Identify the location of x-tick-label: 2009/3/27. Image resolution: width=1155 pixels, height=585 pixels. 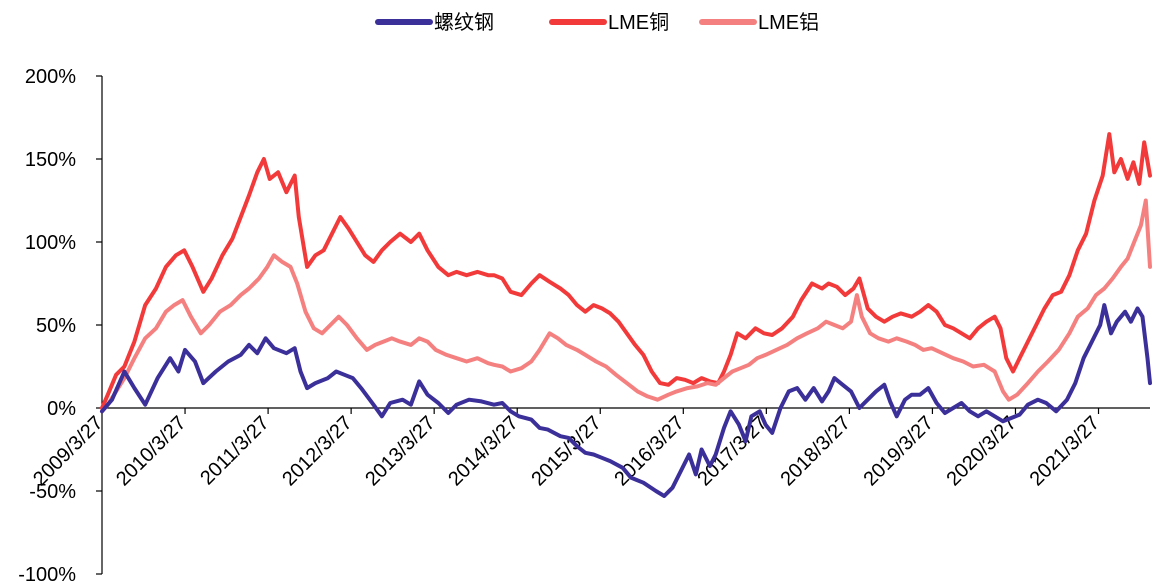
(68, 451).